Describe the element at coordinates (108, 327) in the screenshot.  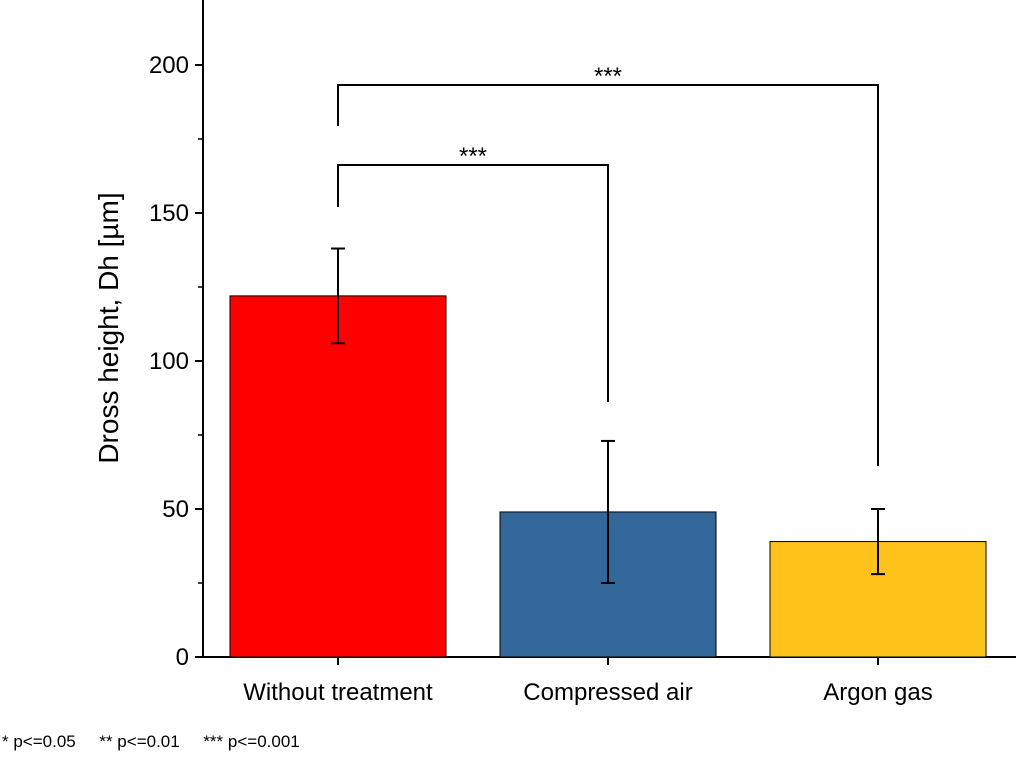
I see `y-axis-title: Dross height, Dh [µm]` at that location.